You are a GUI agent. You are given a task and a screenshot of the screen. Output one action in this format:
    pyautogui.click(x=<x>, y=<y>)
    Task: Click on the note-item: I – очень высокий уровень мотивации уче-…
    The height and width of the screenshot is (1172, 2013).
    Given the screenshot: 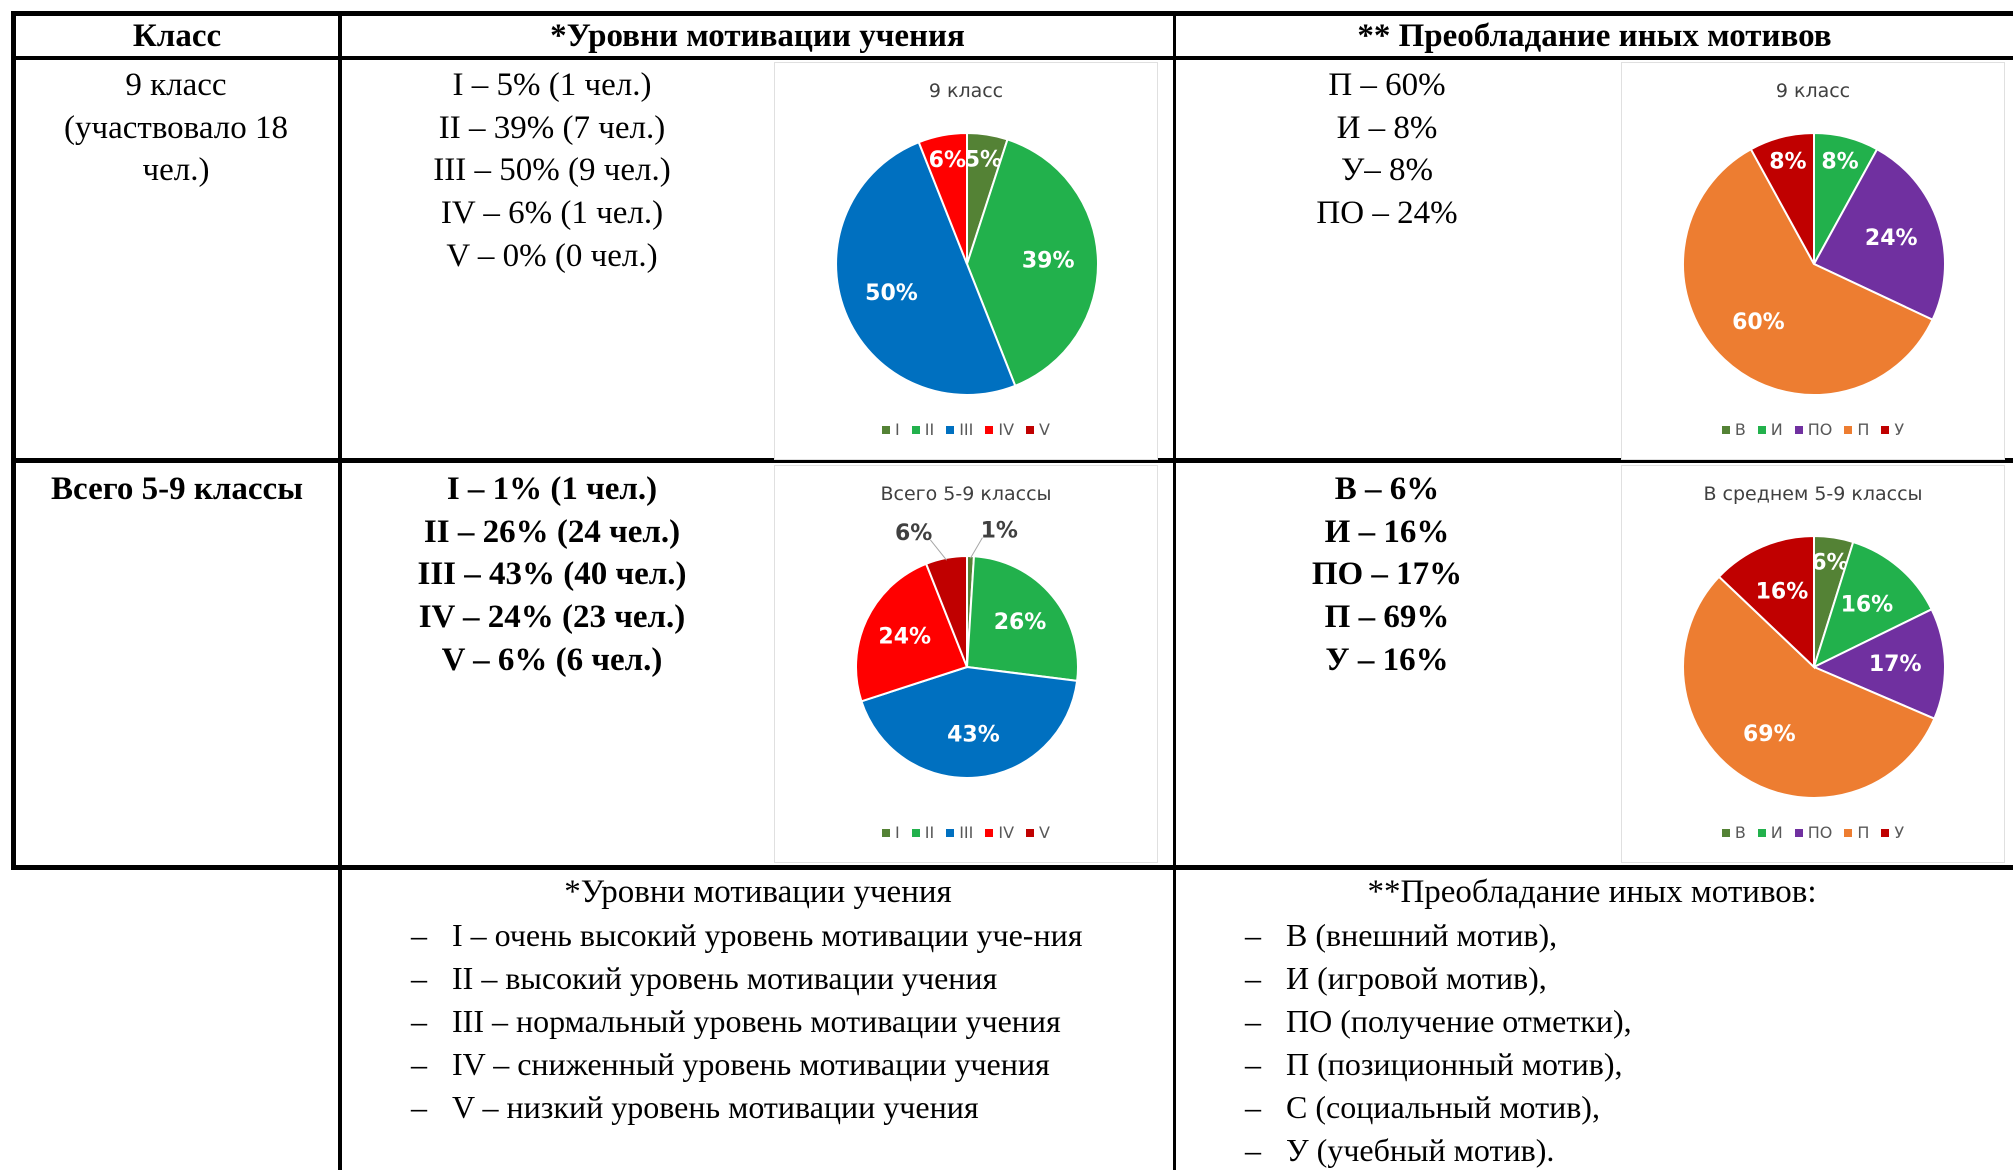 What is the action you would take?
    pyautogui.click(x=787, y=935)
    